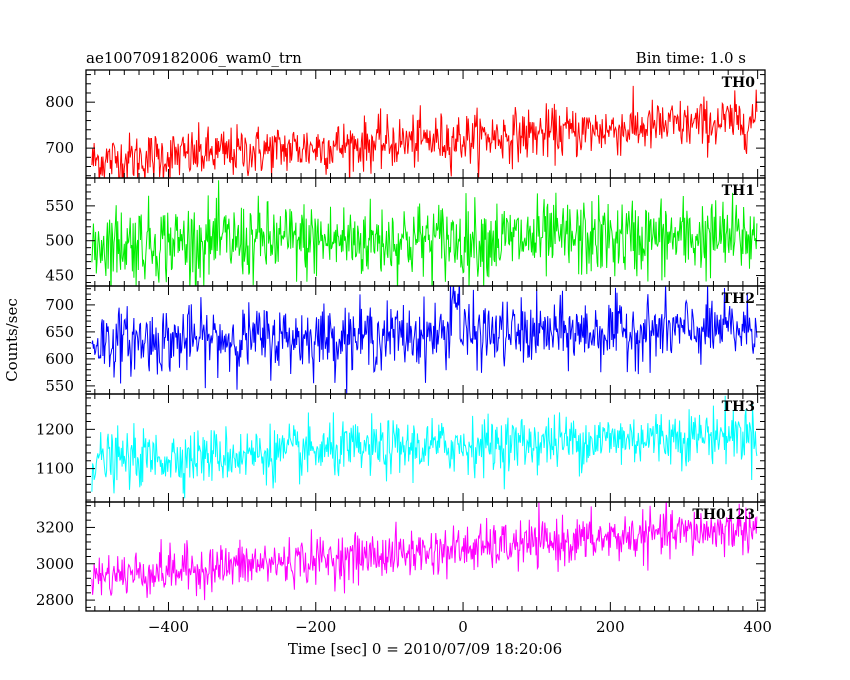 The image size is (850, 680). I want to click on series-label-th3: TH3, so click(738, 407).